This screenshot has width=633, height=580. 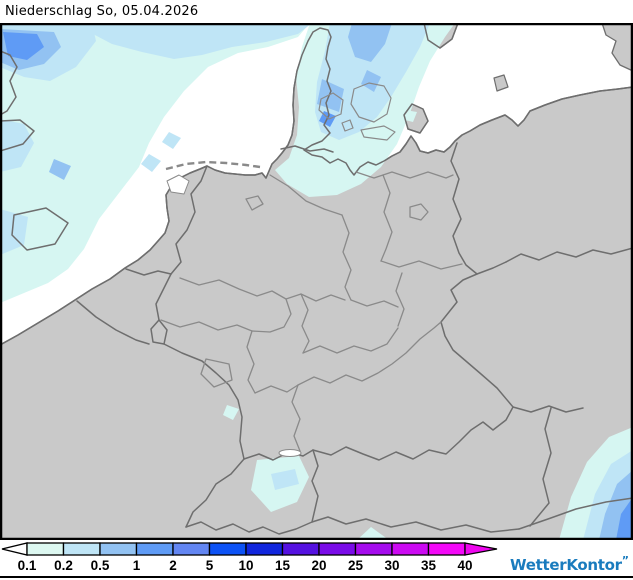 I want to click on border-de-ch, so click(x=278, y=455).